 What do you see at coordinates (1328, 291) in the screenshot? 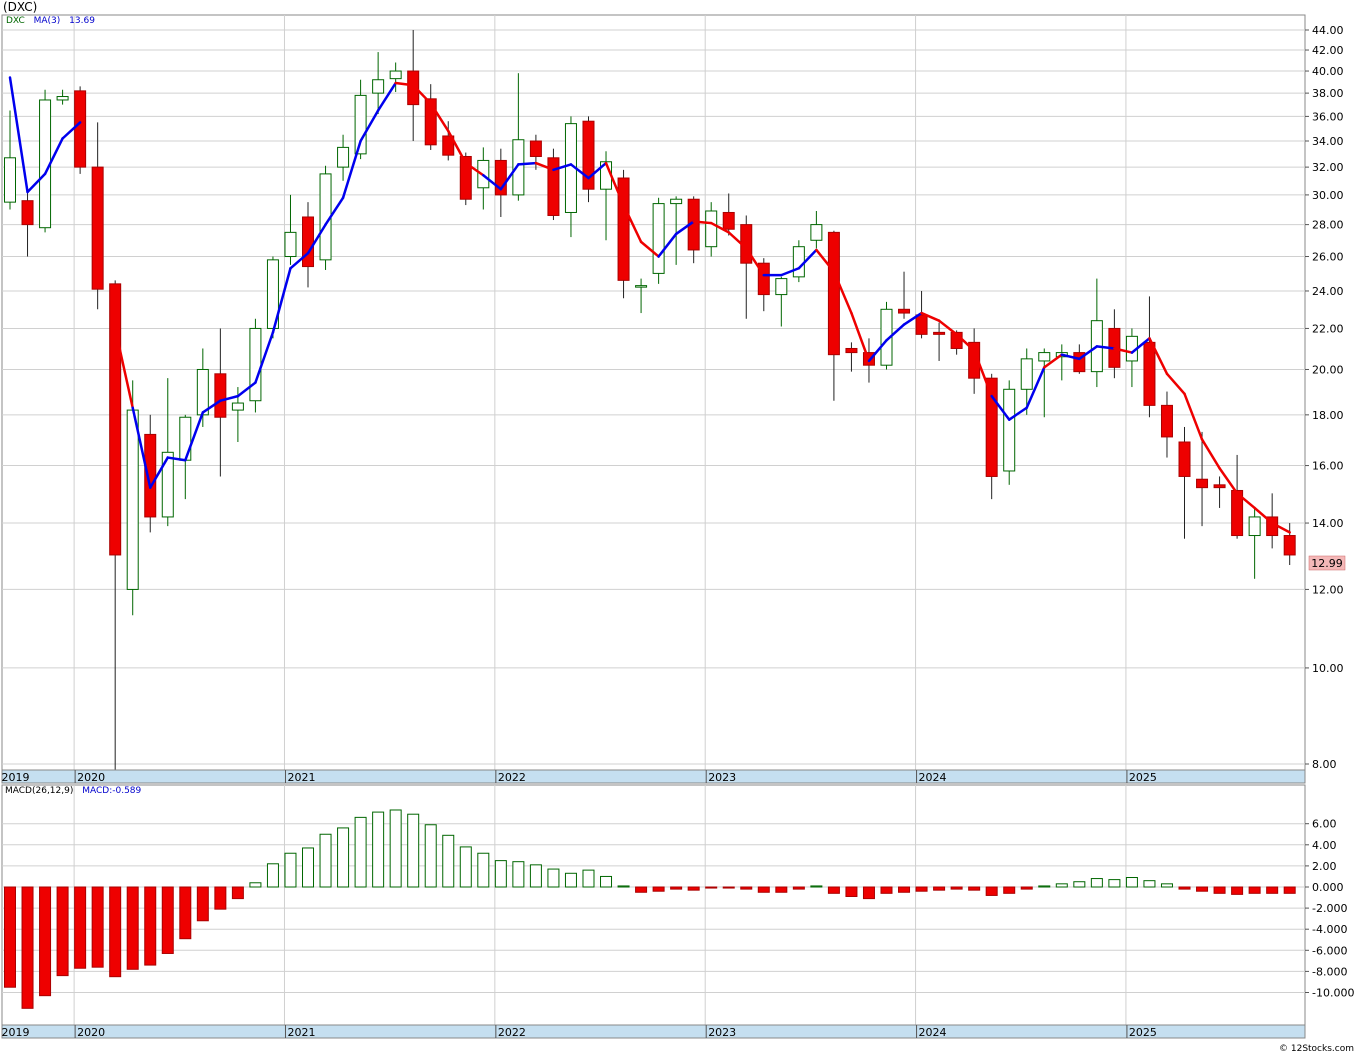
I see `price-tick-label: 24.00` at bounding box center [1328, 291].